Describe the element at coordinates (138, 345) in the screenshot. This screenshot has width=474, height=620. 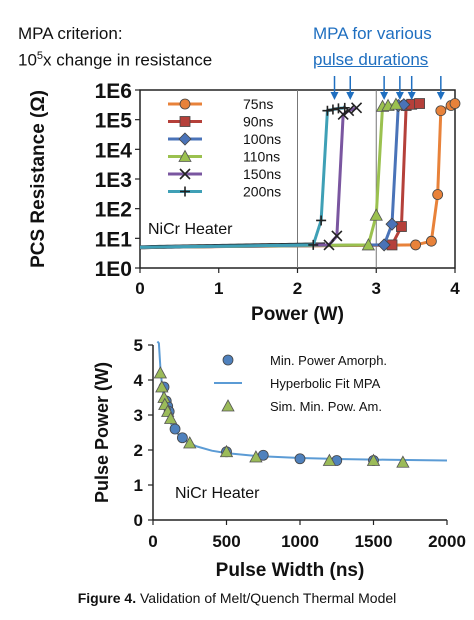
I see `y-tick-label: 5` at that location.